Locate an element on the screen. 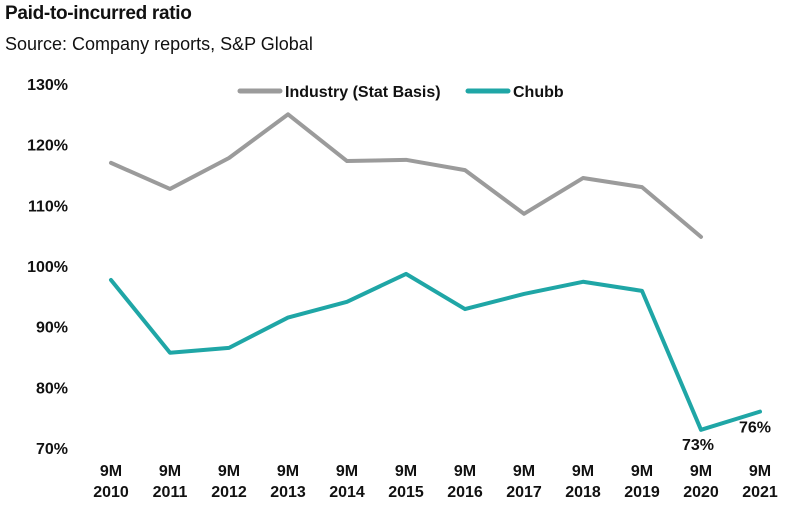  x-tick-label: 2012 is located at coordinates (229, 492).